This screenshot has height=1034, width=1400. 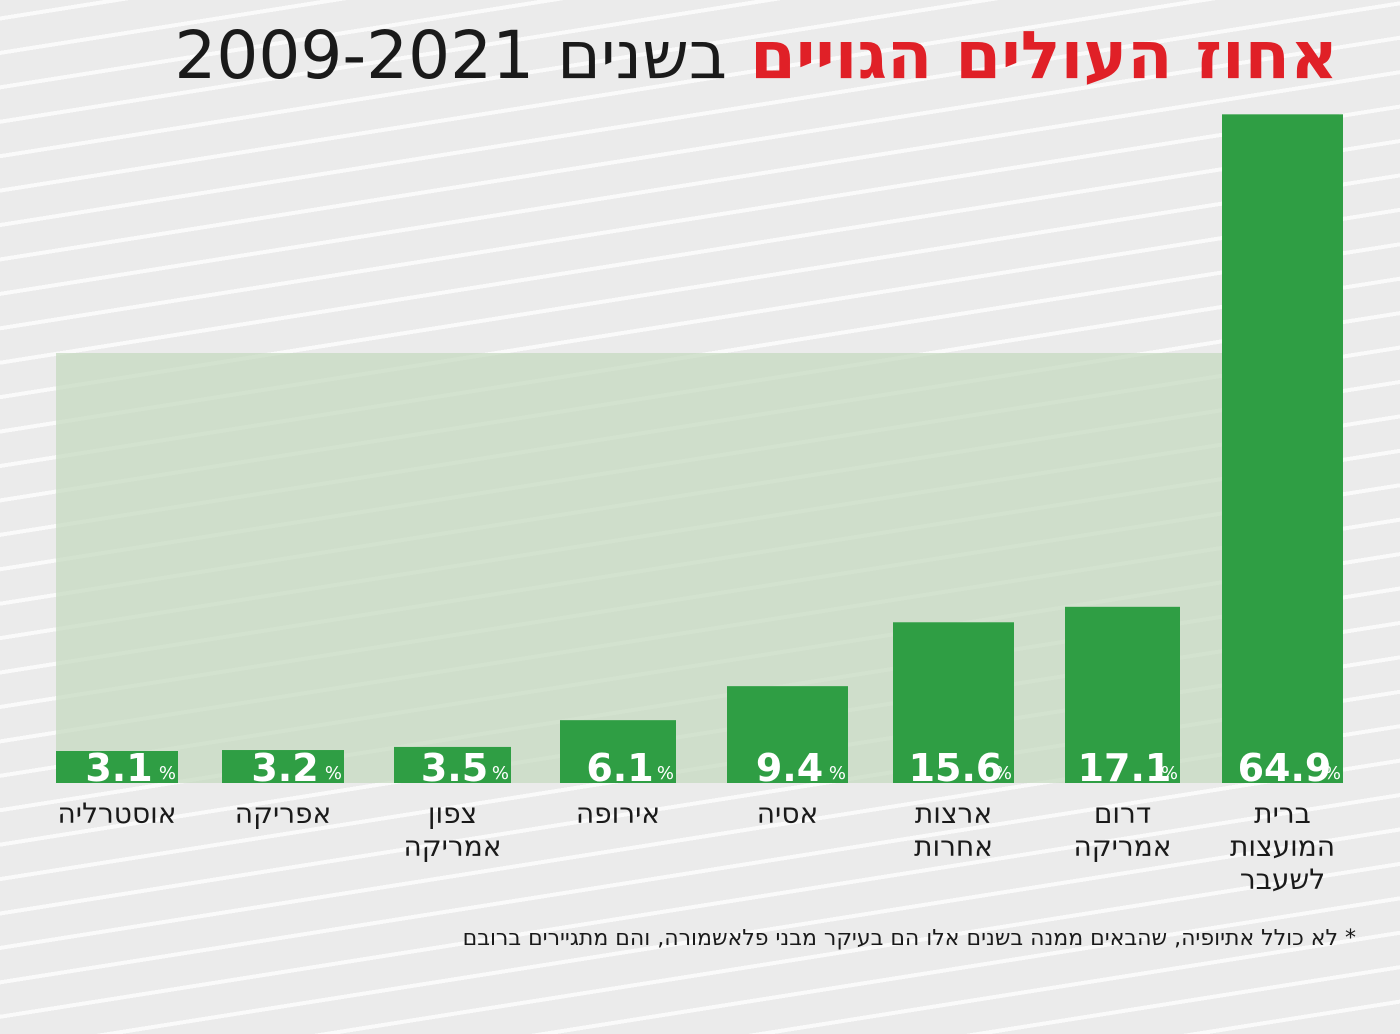 I want to click on category-label: אפריקה, so click(x=283, y=813).